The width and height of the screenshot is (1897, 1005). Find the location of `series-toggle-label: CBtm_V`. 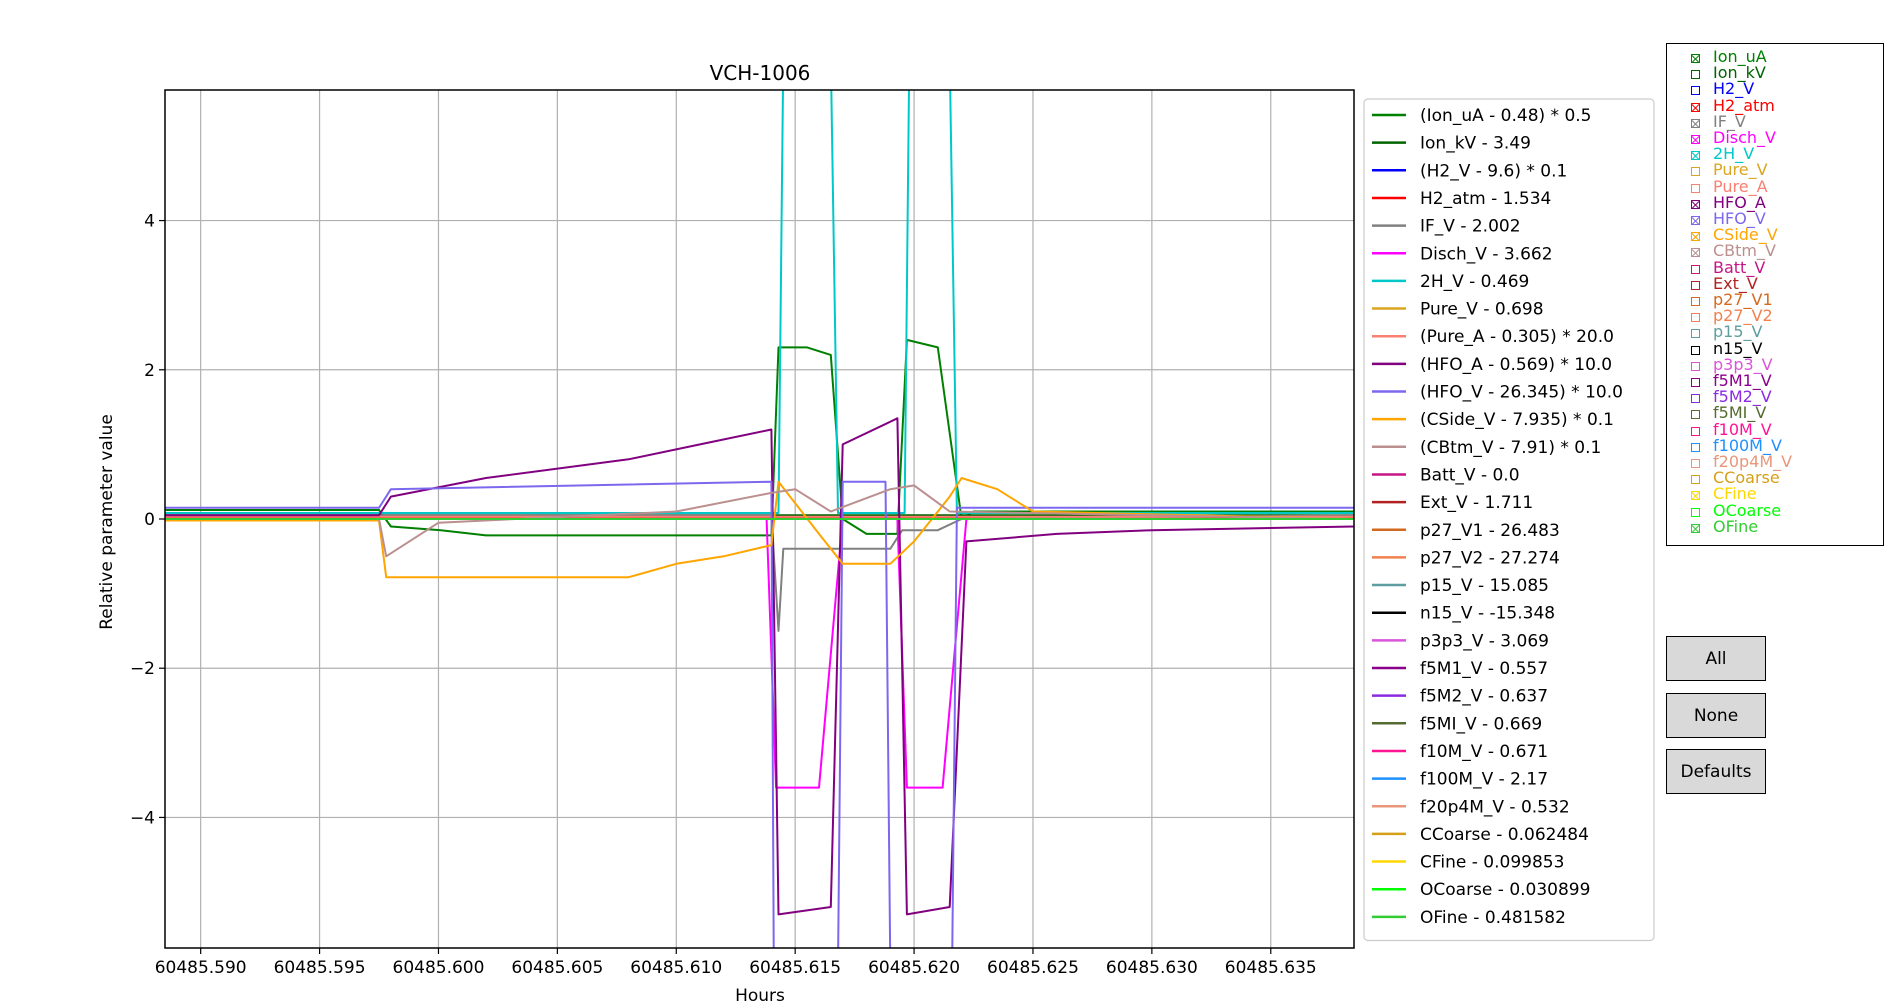

series-toggle-label: CBtm_V is located at coordinates (1744, 251).